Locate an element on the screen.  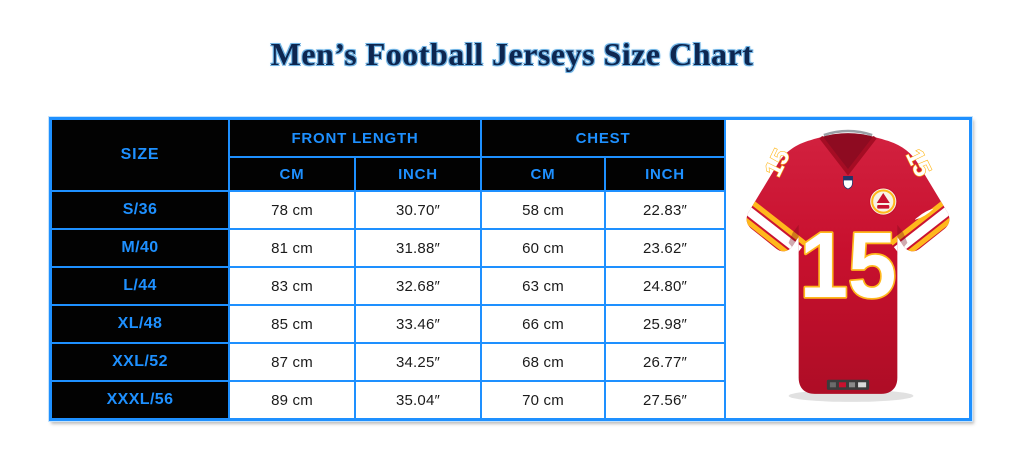
cell-chest-cm: 60 cm is located at coordinates (543, 248).